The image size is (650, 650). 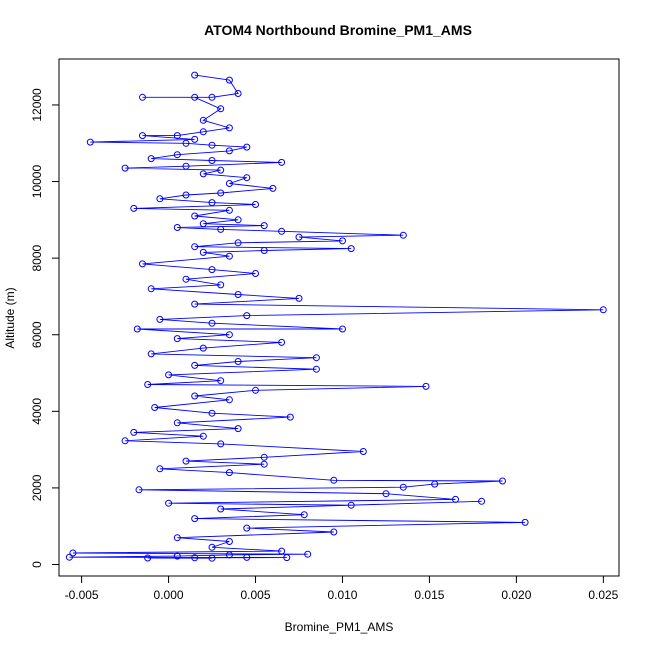 What do you see at coordinates (37, 564) in the screenshot?
I see `y-tick-label: 0` at bounding box center [37, 564].